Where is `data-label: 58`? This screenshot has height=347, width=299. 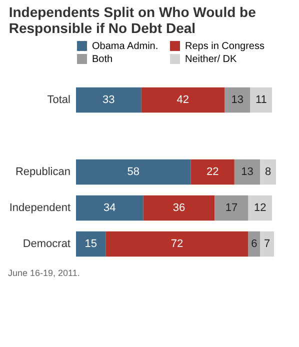 data-label: 58 is located at coordinates (133, 172).